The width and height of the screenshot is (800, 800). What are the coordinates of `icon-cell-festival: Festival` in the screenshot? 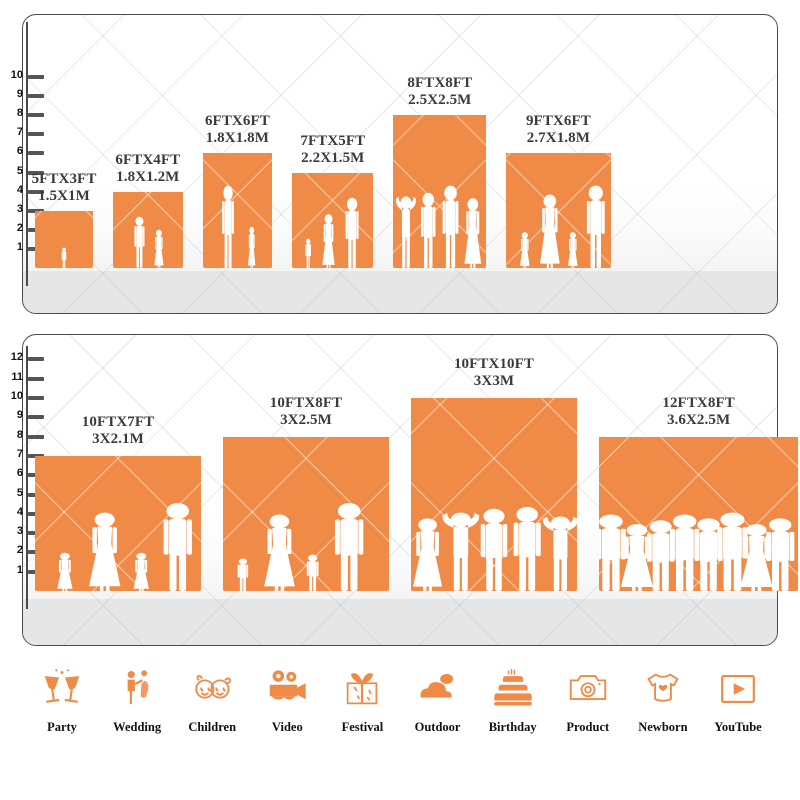 It's located at (362, 710).